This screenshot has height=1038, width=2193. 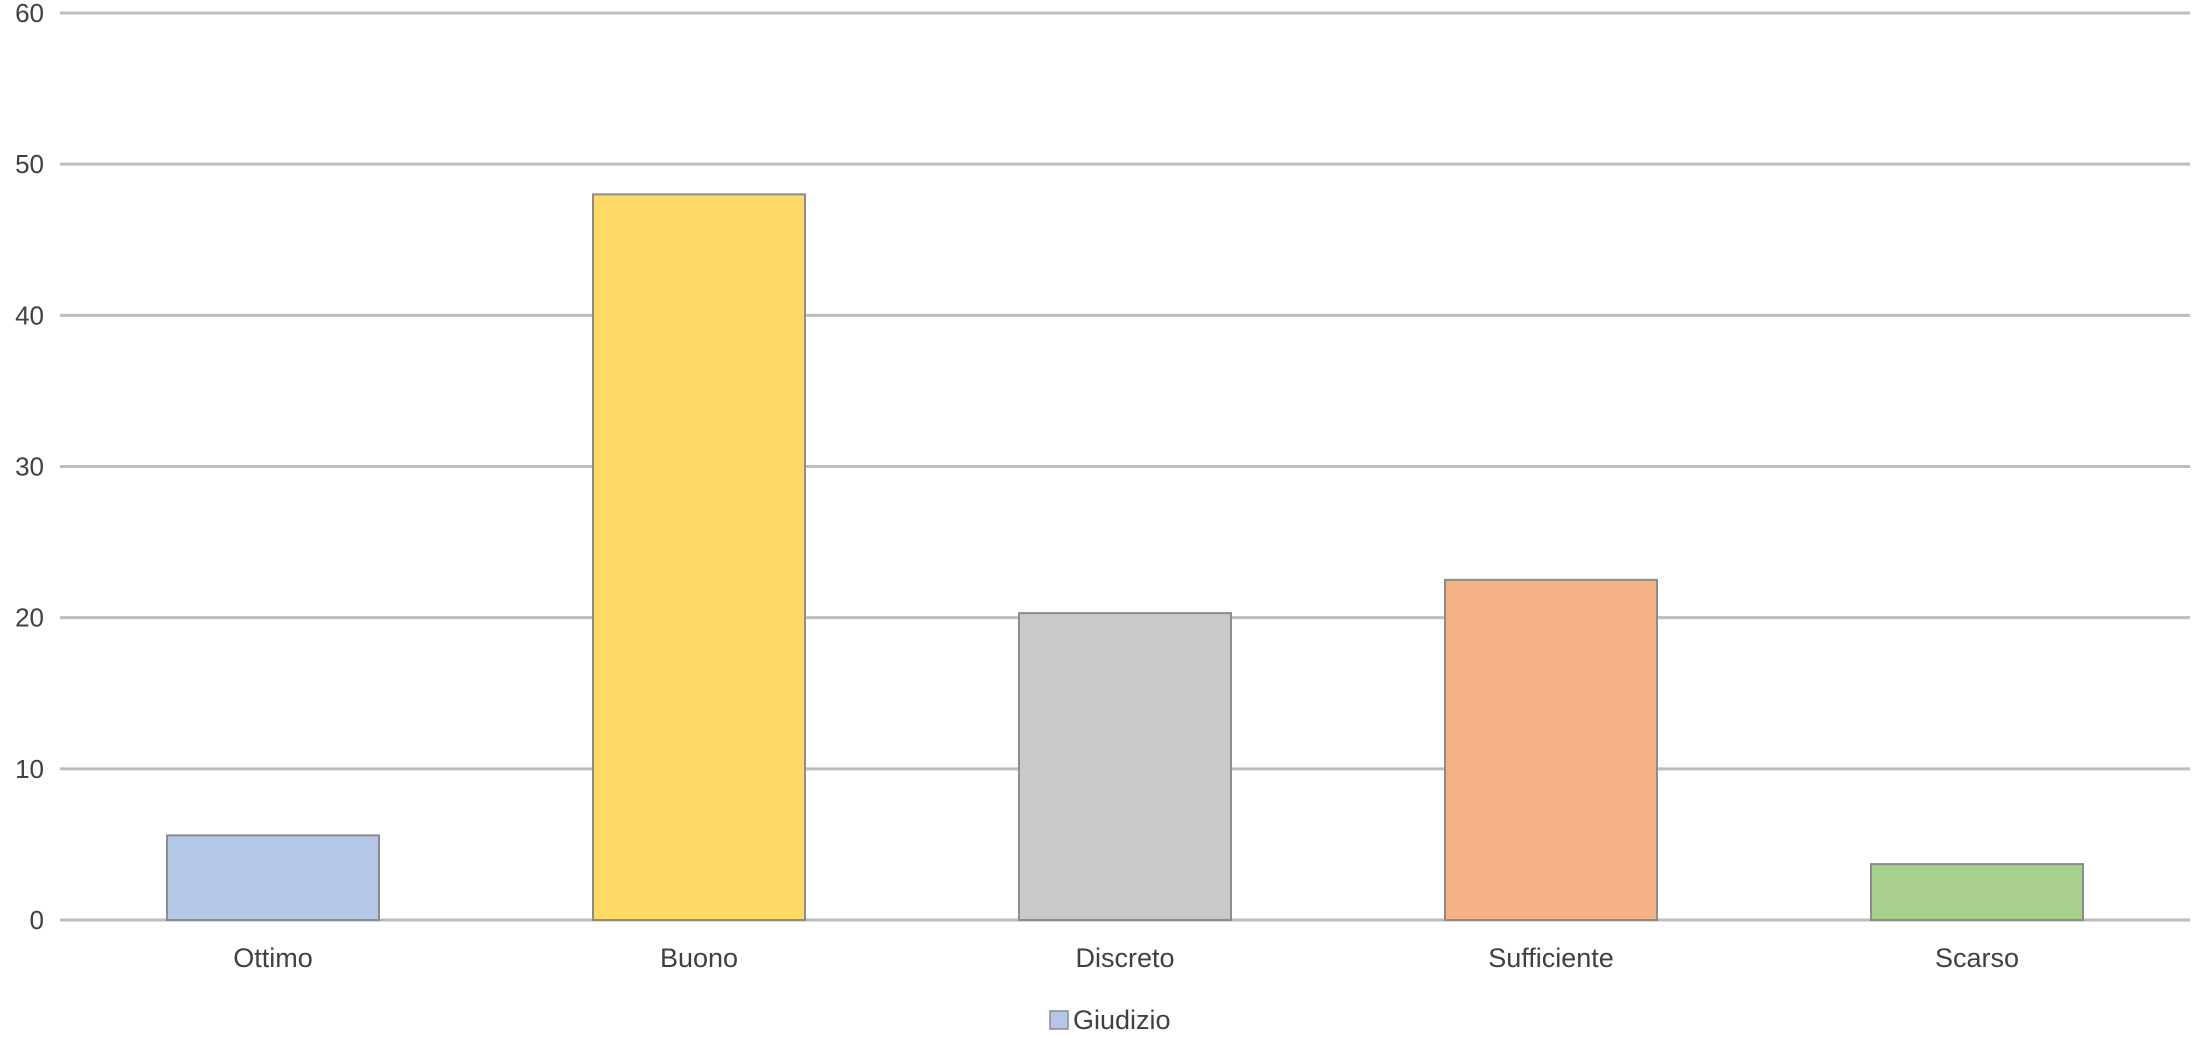 What do you see at coordinates (29, 618) in the screenshot?
I see `y-tick-label: 20` at bounding box center [29, 618].